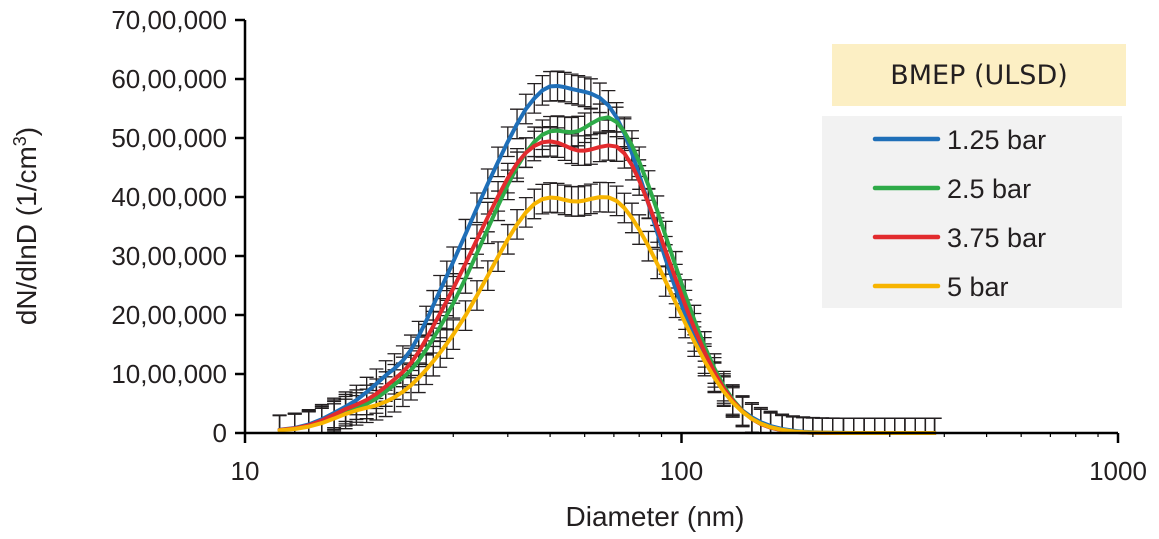 Image resolution: width=1159 pixels, height=539 pixels. Describe the element at coordinates (996, 238) in the screenshot. I see `legend-label: 3.75 bar` at that location.